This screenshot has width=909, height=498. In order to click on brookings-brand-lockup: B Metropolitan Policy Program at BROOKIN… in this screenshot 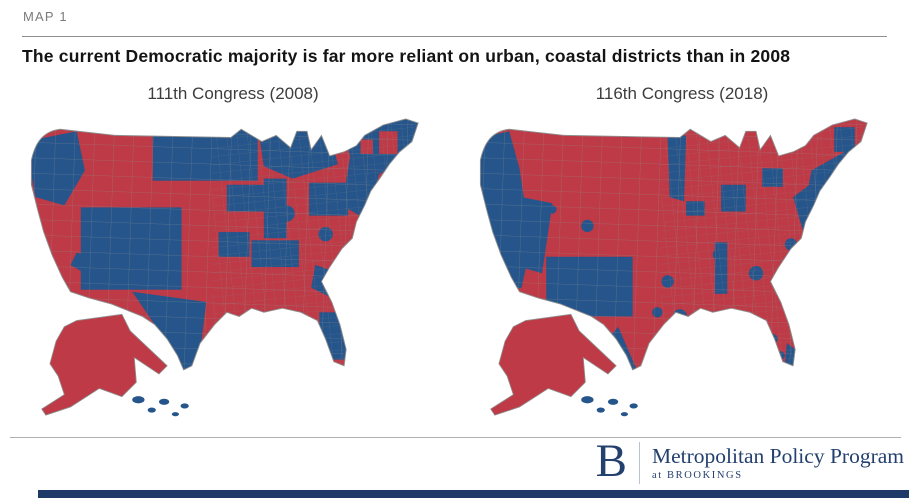, I will do `click(749, 461)`.